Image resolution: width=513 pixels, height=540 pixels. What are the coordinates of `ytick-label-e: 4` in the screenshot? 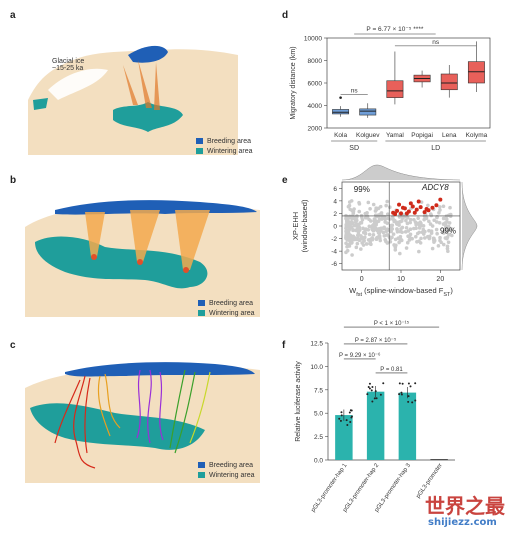 It's located at (335, 201).